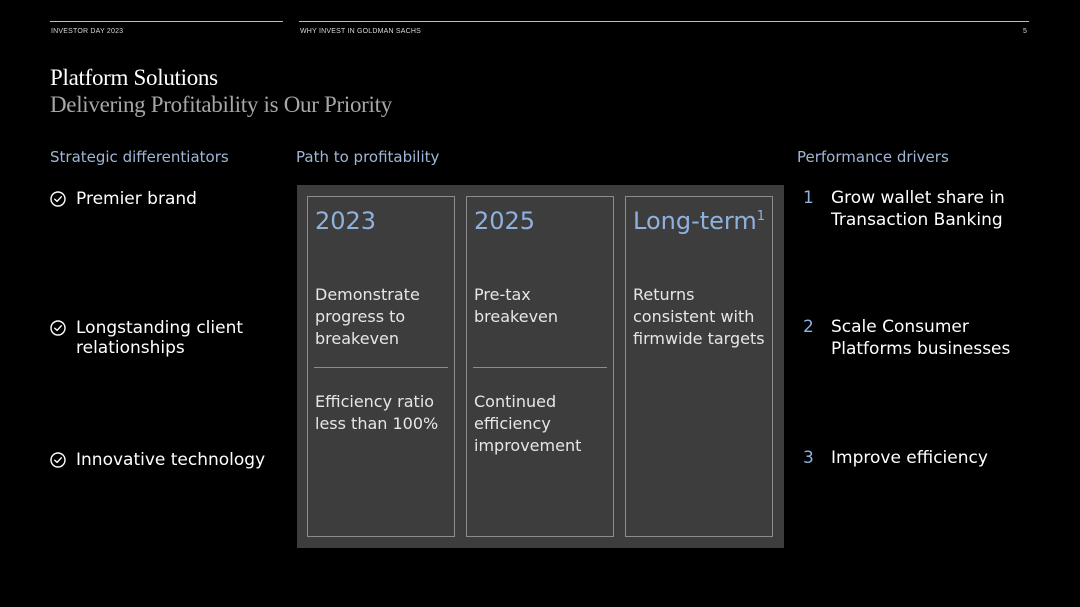 This screenshot has height=607, width=1080. Describe the element at coordinates (505, 221) in the screenshot. I see `milestone-year: 2025` at that location.